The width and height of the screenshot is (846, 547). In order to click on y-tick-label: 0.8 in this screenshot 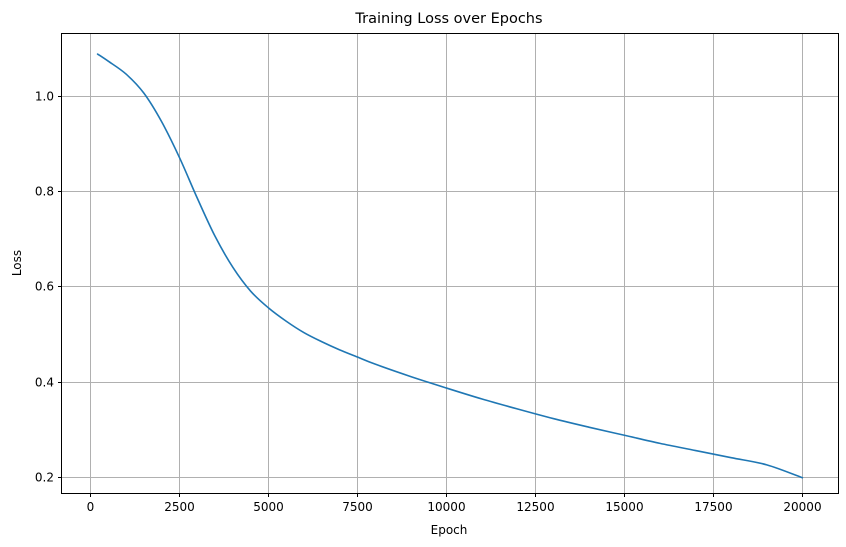, I will do `click(44, 192)`.